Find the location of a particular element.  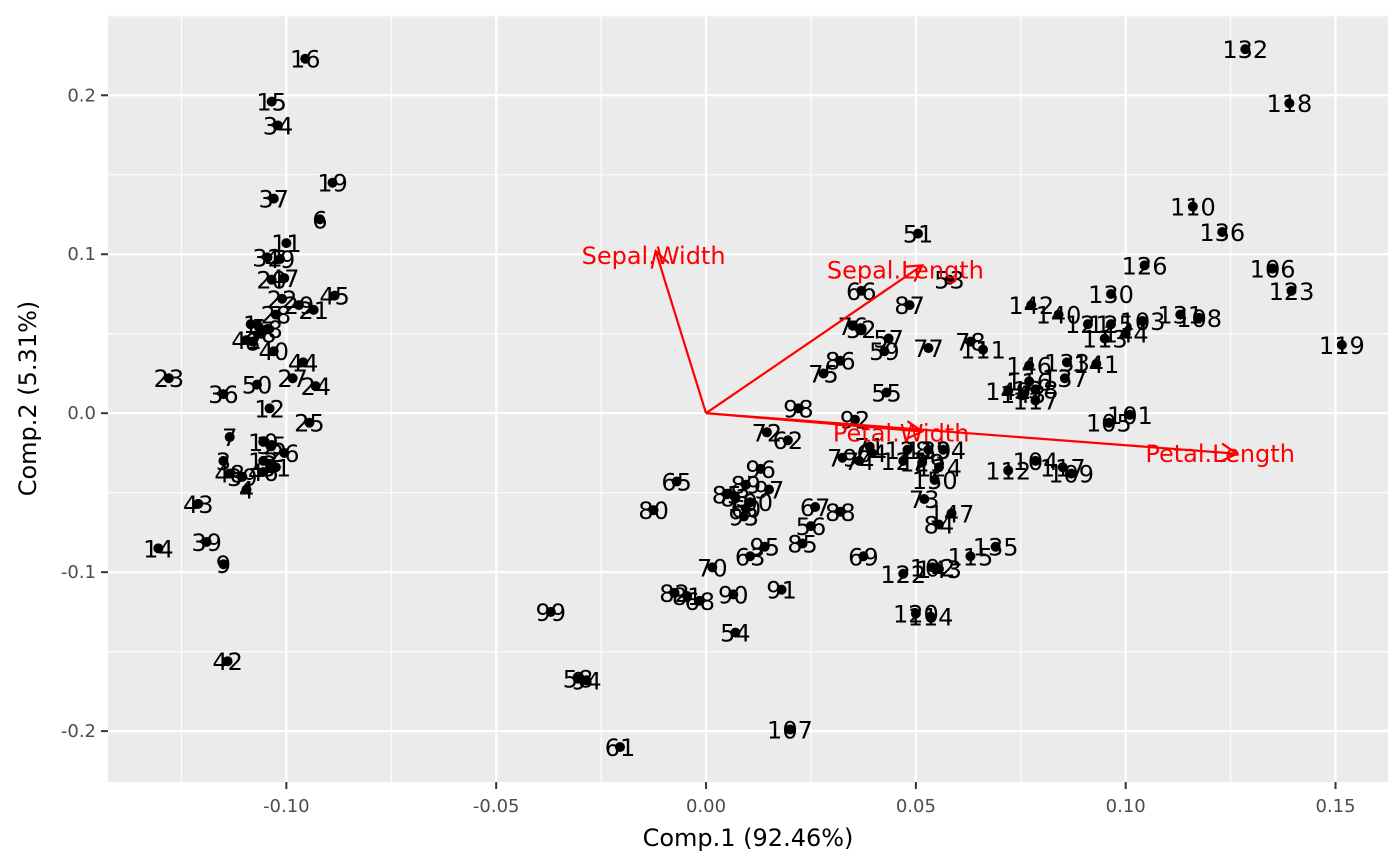

x-tick-label: 0.00 is located at coordinates (706, 806).